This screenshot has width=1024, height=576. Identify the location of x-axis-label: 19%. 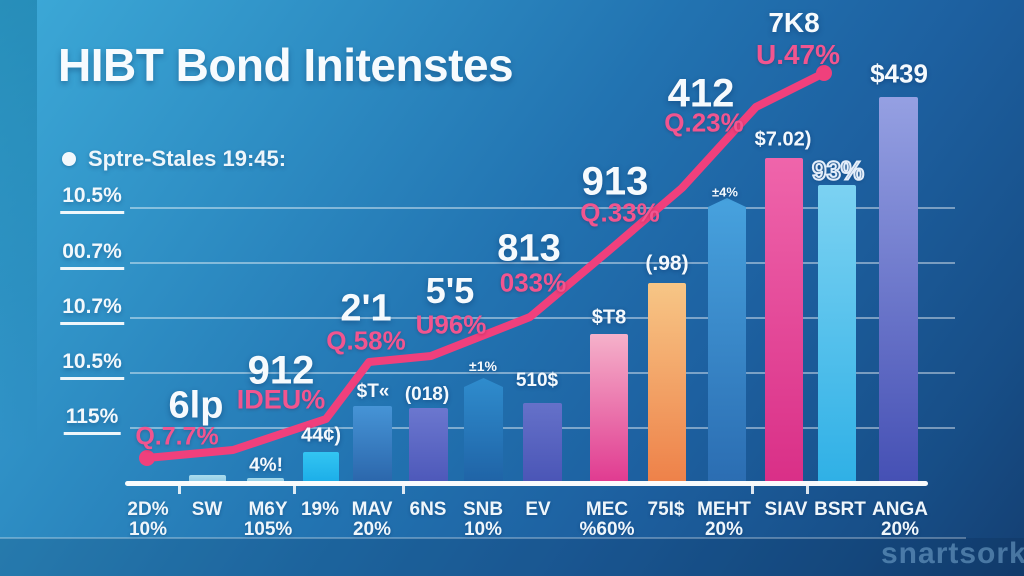
(320, 510).